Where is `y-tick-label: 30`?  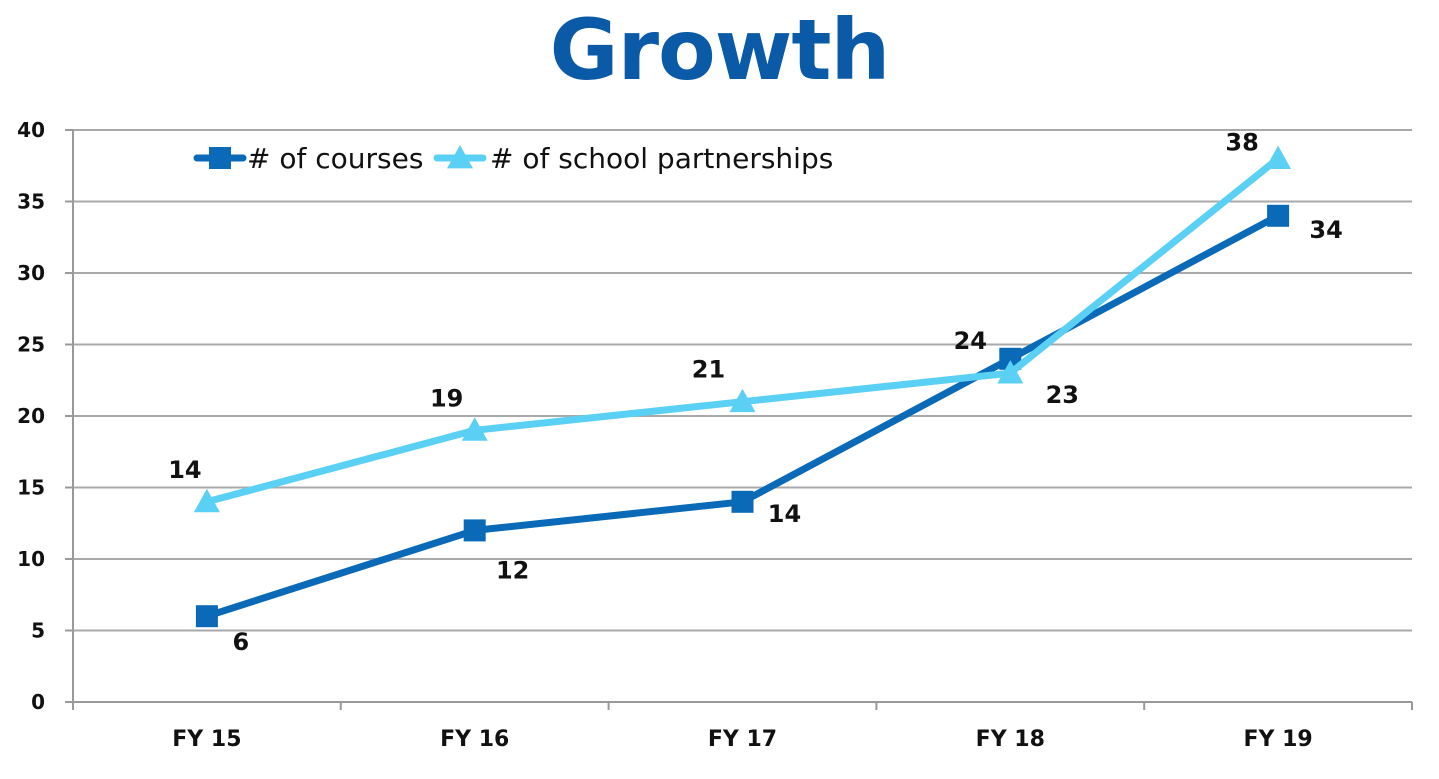 y-tick-label: 30 is located at coordinates (31, 273).